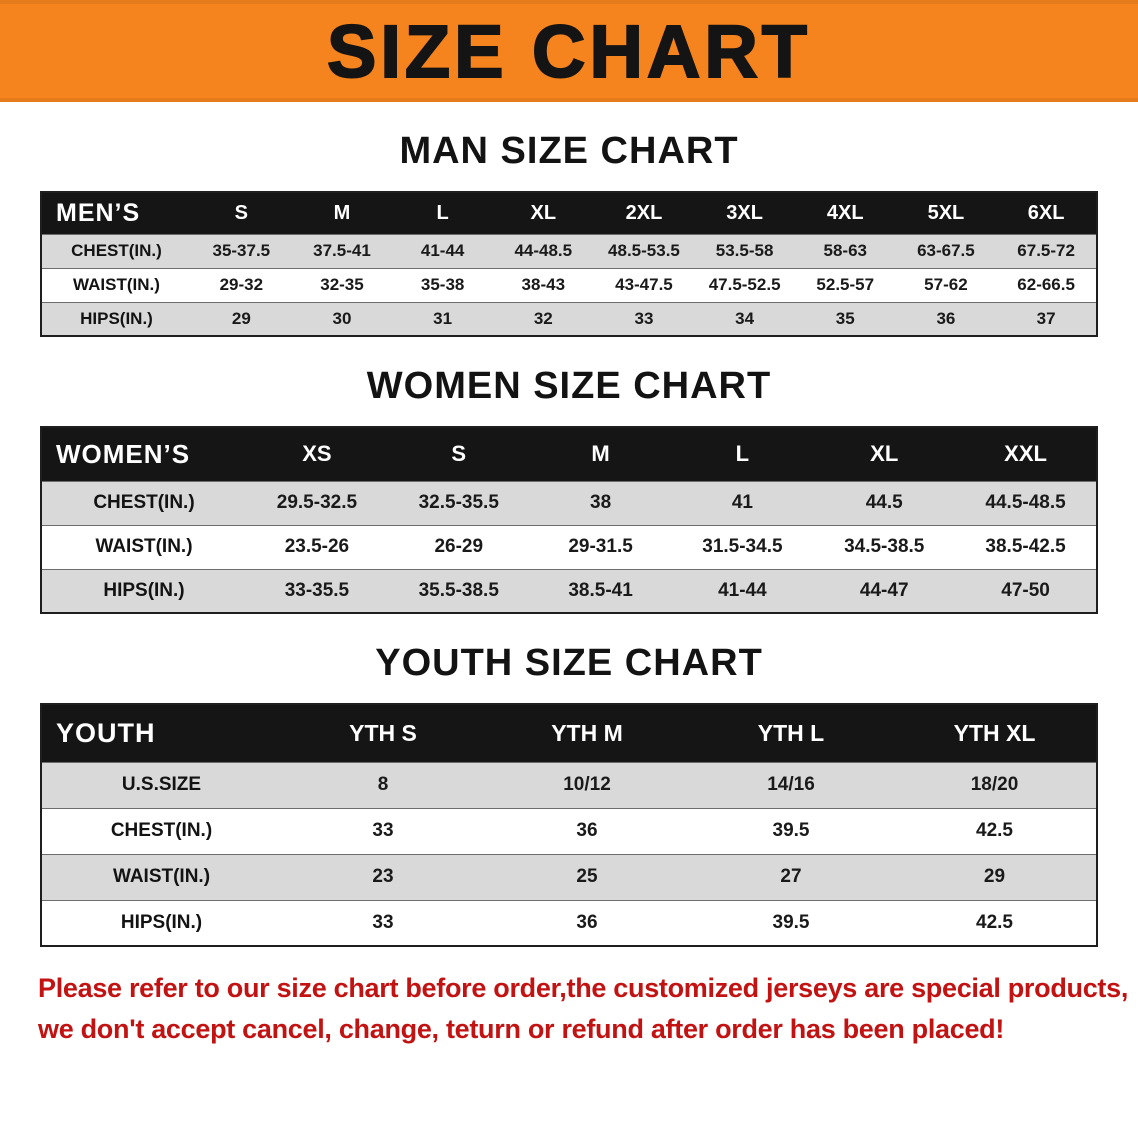 This screenshot has height=1132, width=1138. I want to click on size-value-cell: 32-35, so click(342, 284).